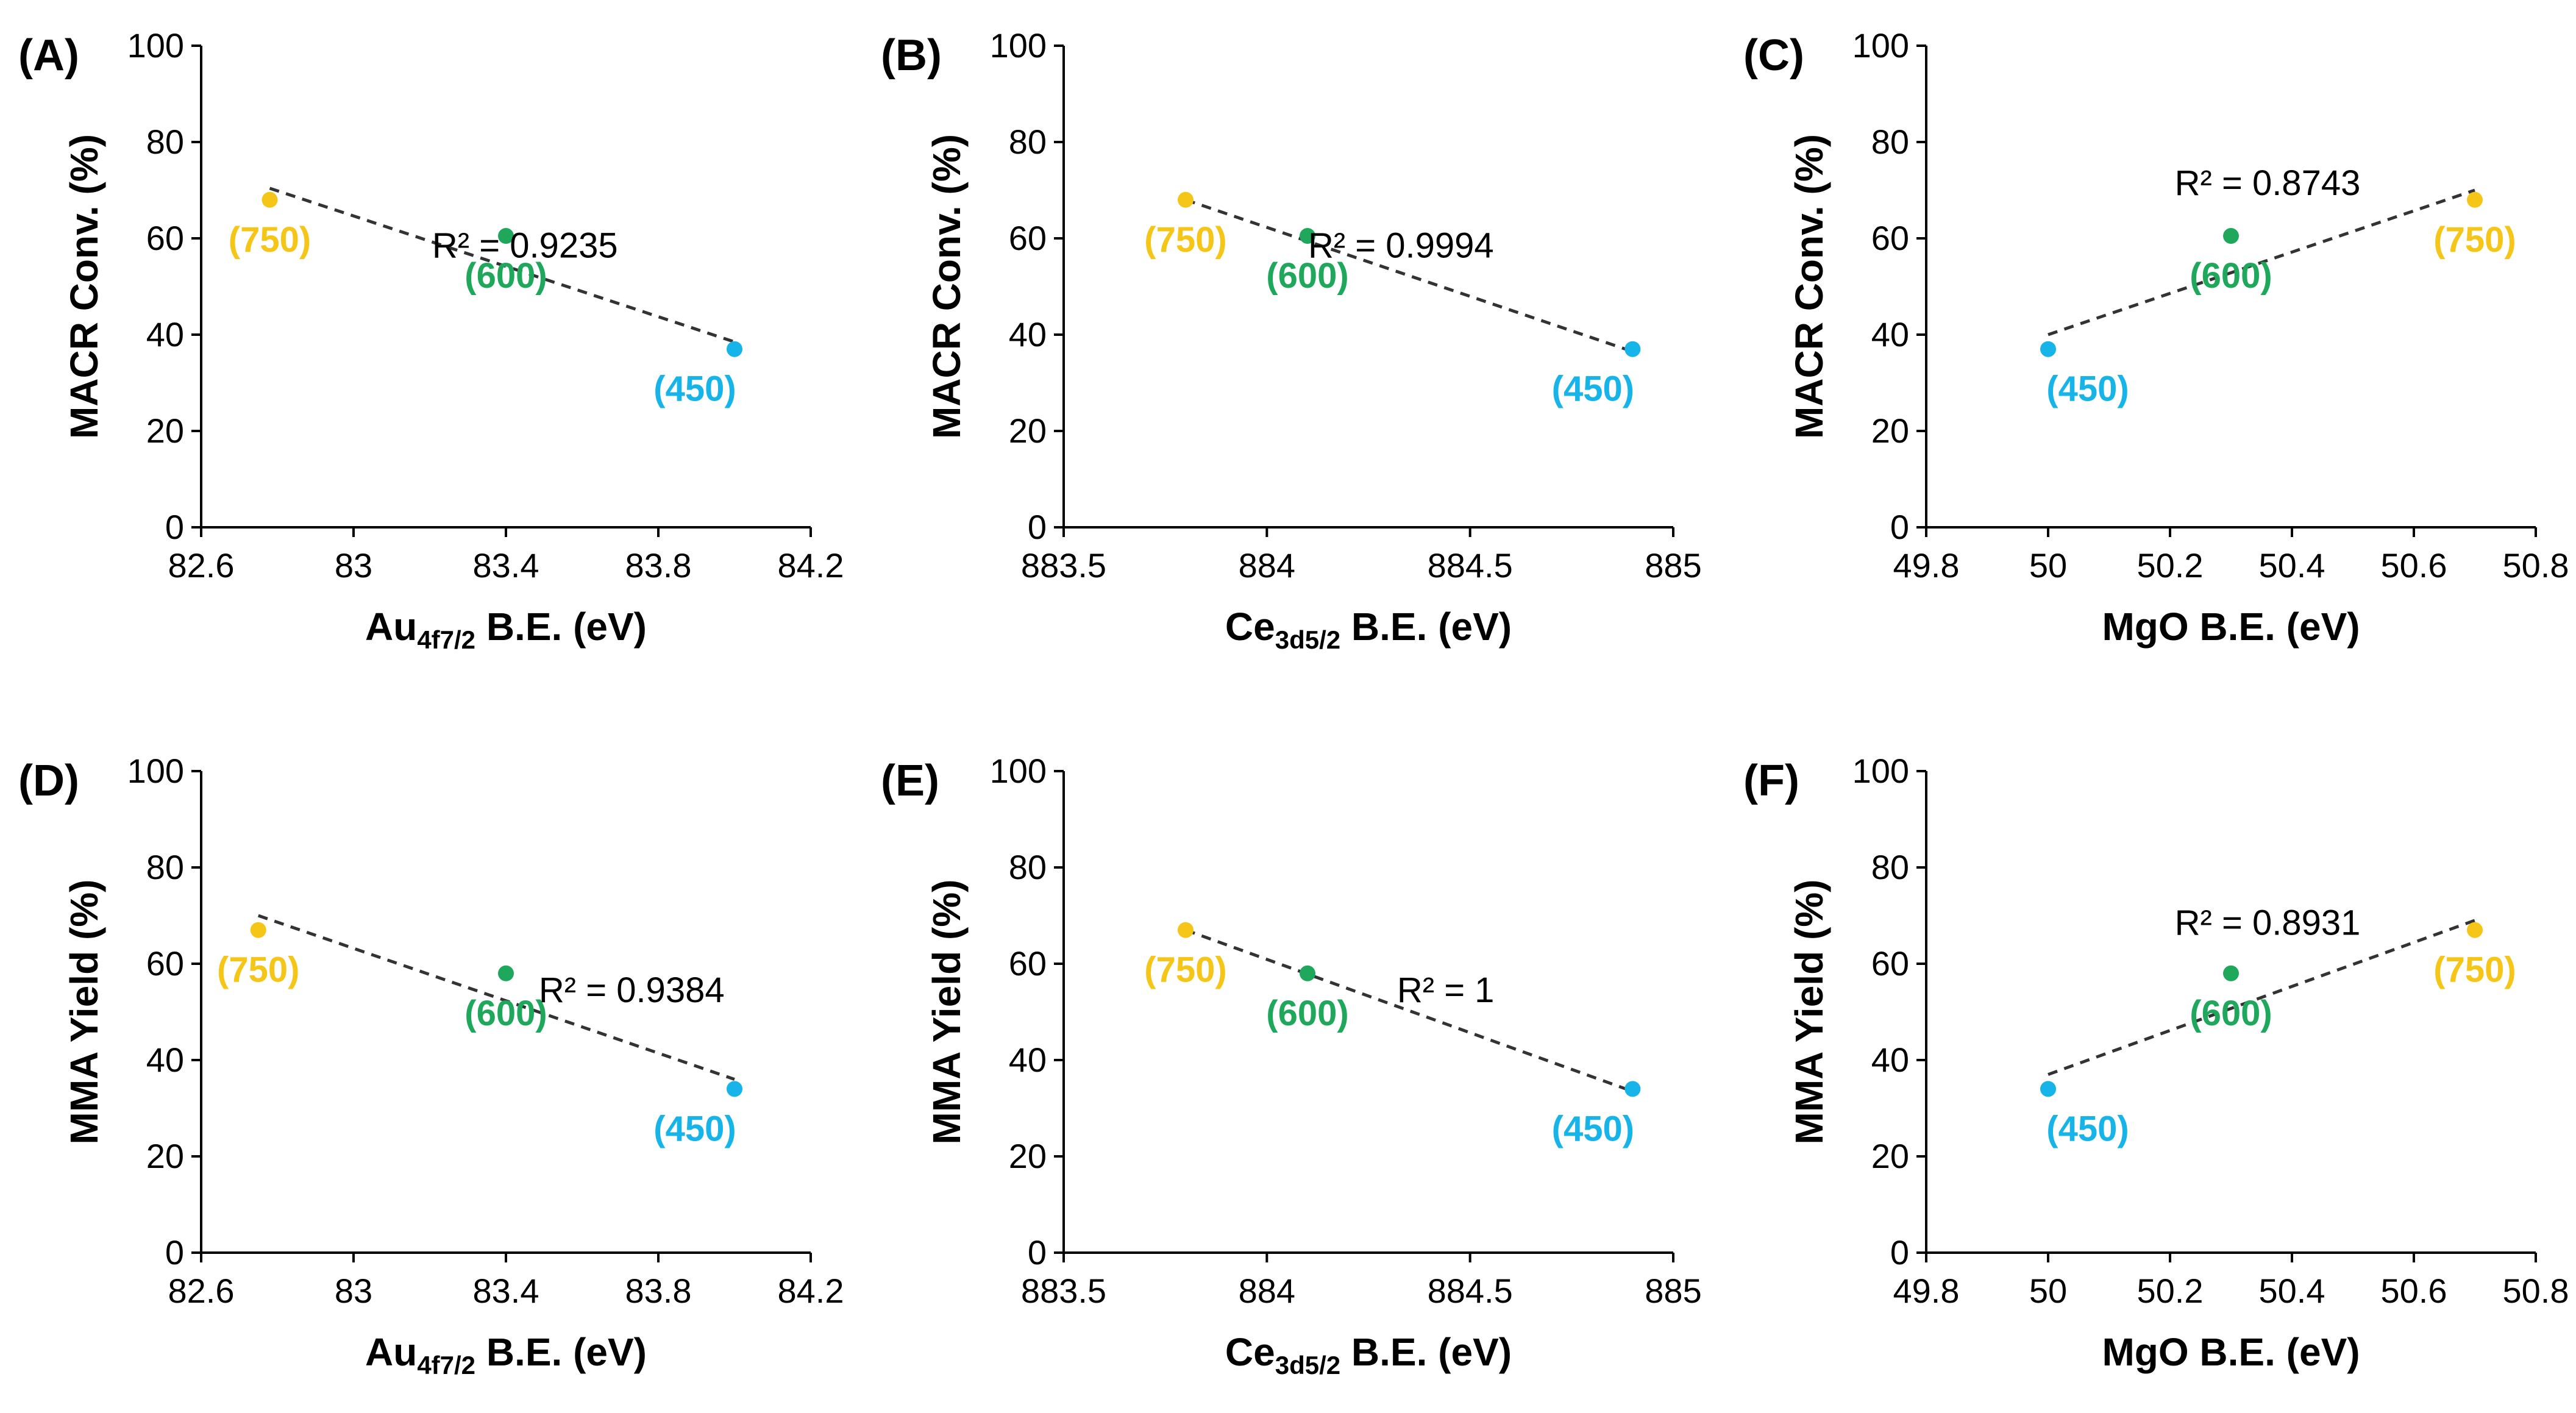 The image size is (2576, 1413). Describe the element at coordinates (1401, 246) in the screenshot. I see `r-squared-annotation: R² = 0.9994` at that location.